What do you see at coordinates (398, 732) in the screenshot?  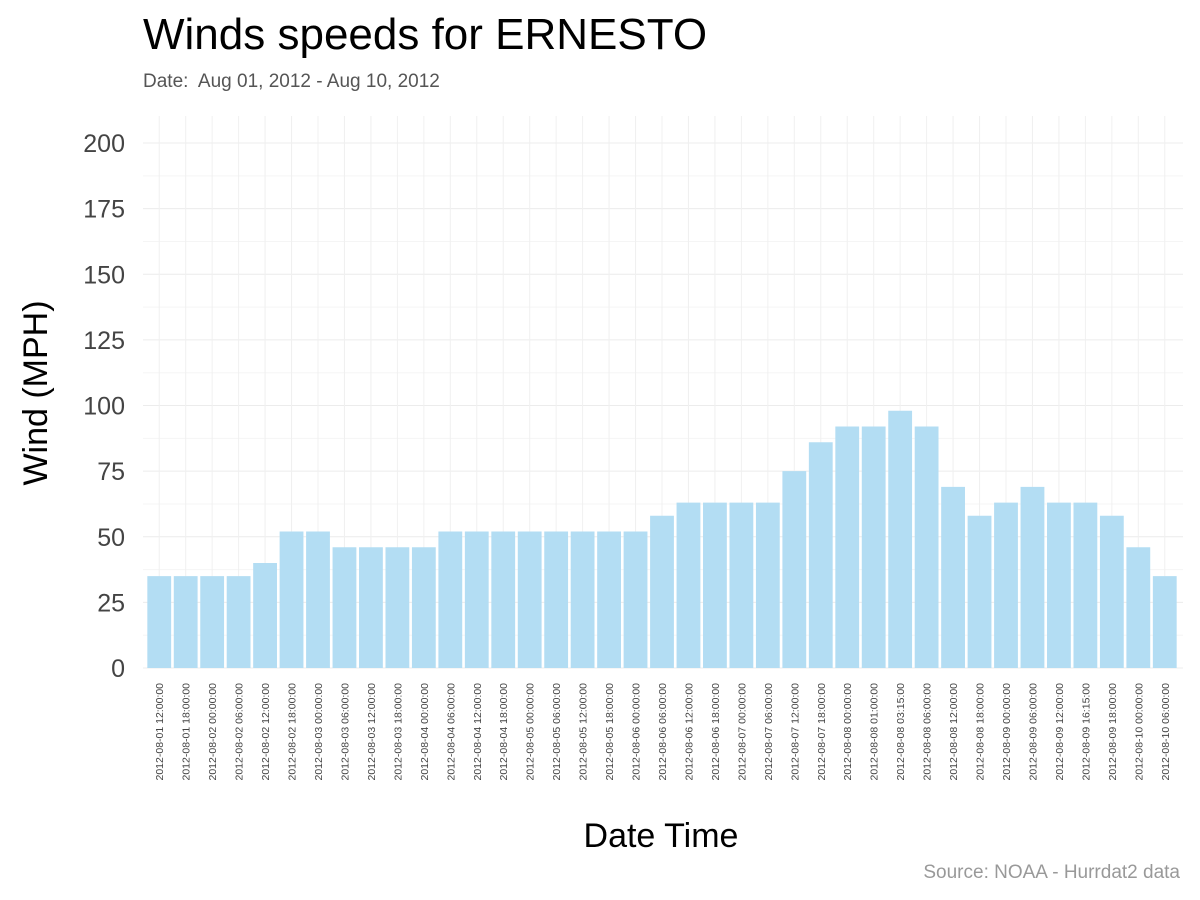 I see `x-tick-label: 2012-08-03 18:00:00` at bounding box center [398, 732].